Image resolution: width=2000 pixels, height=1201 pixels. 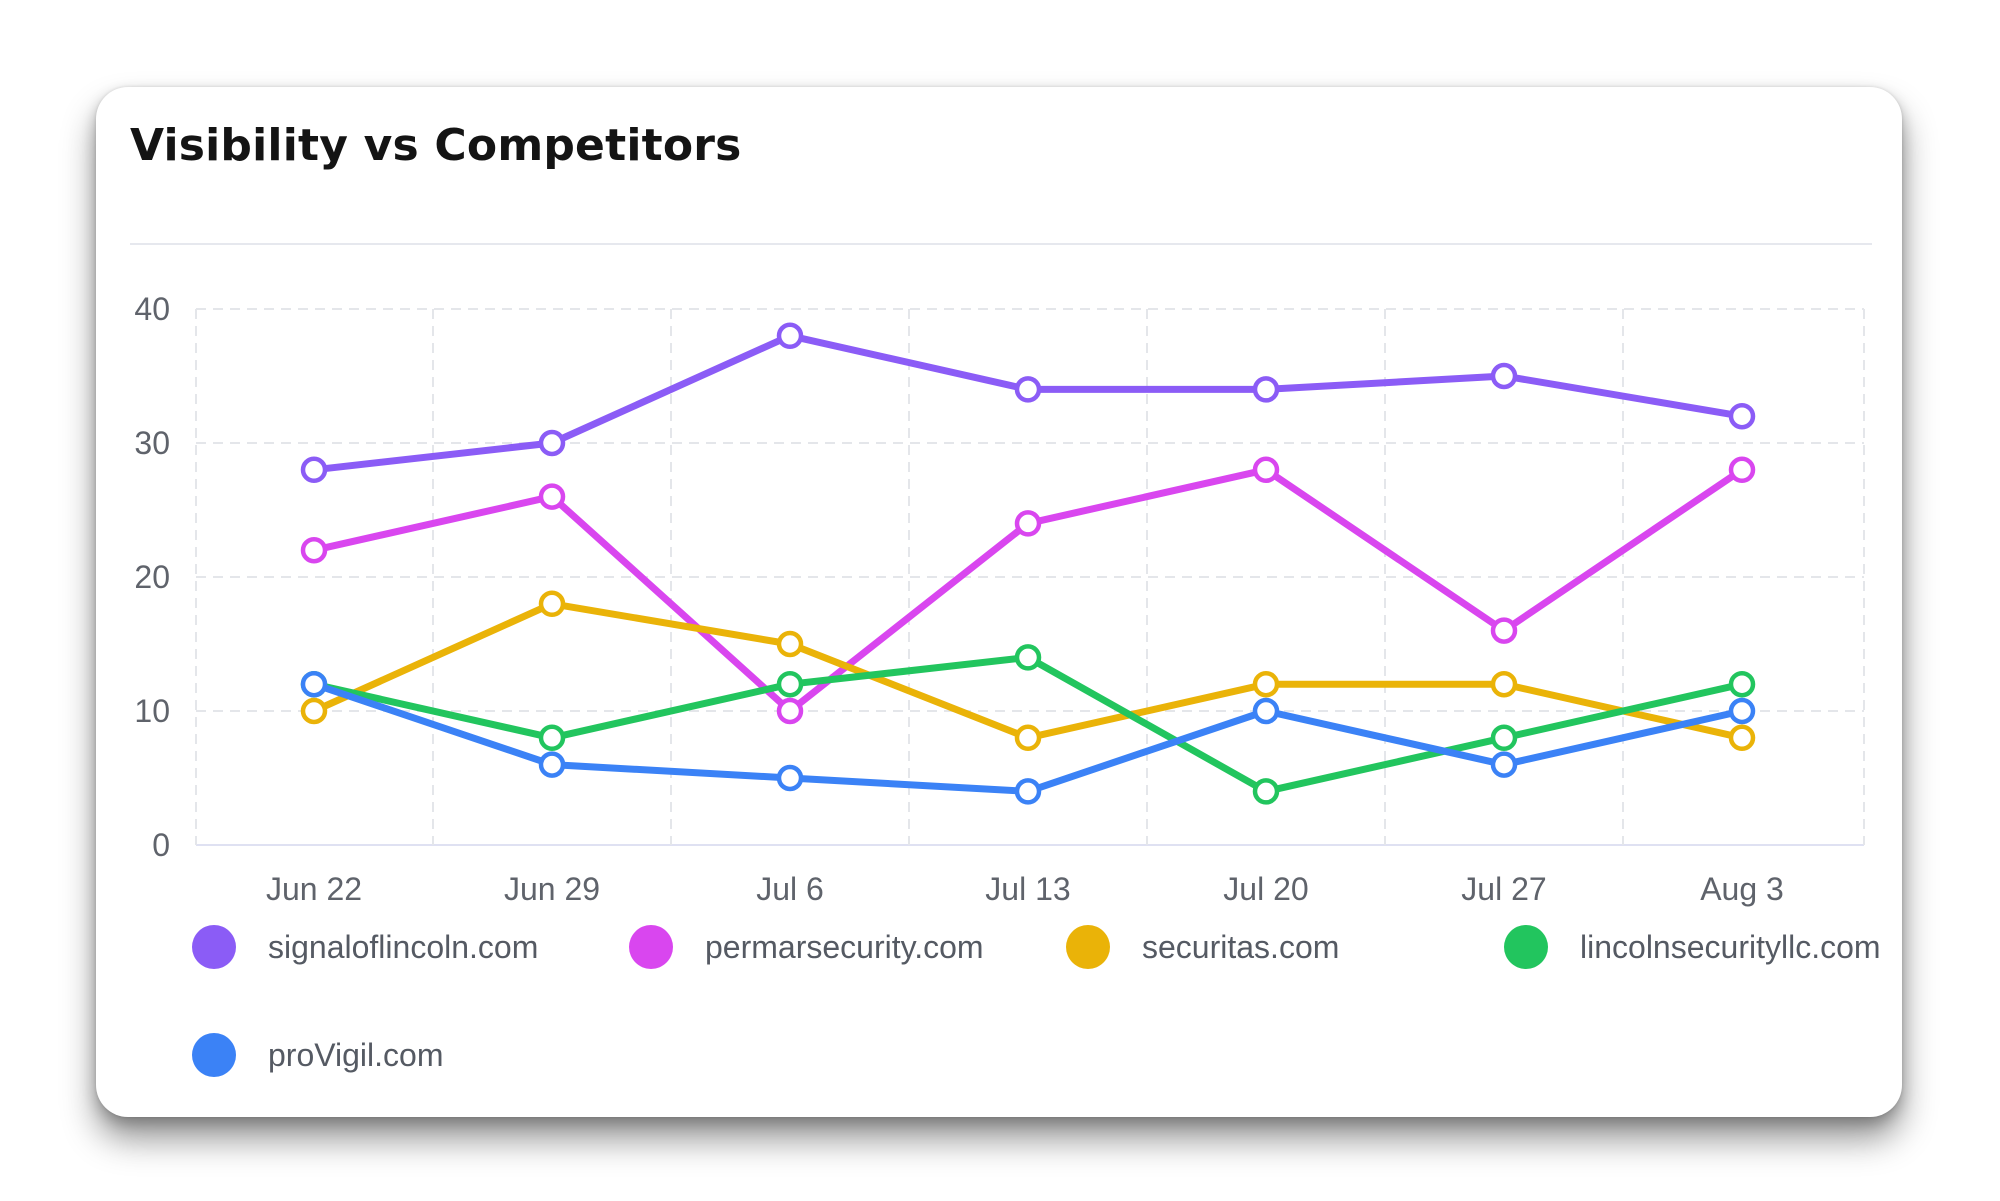 What do you see at coordinates (1241, 946) in the screenshot?
I see `legend-label: securitas.com` at bounding box center [1241, 946].